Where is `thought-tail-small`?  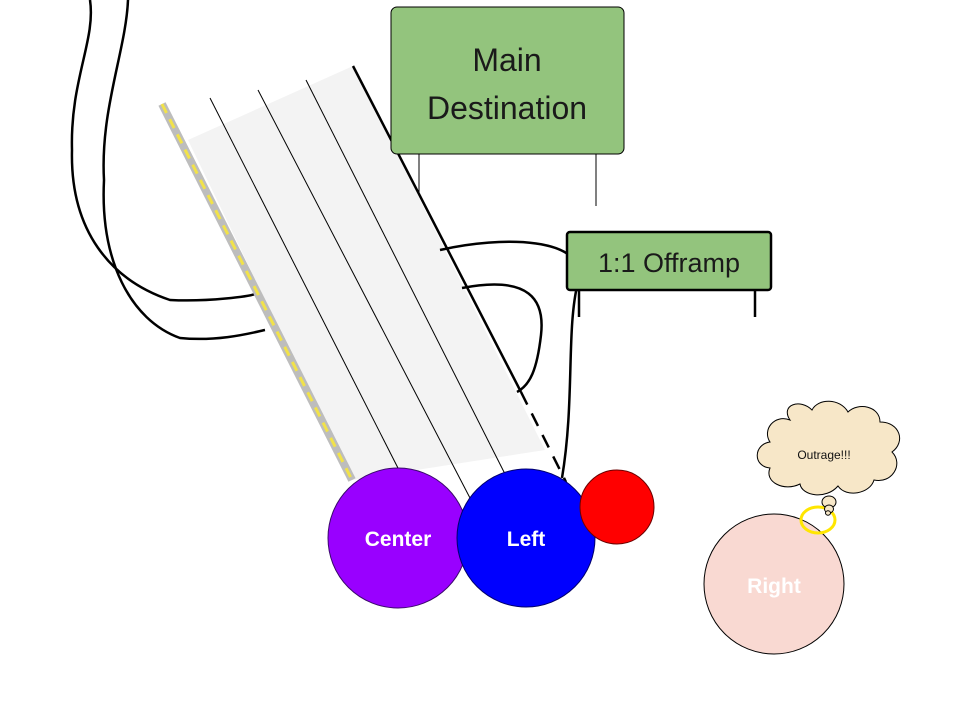
thought-tail-small is located at coordinates (828, 513).